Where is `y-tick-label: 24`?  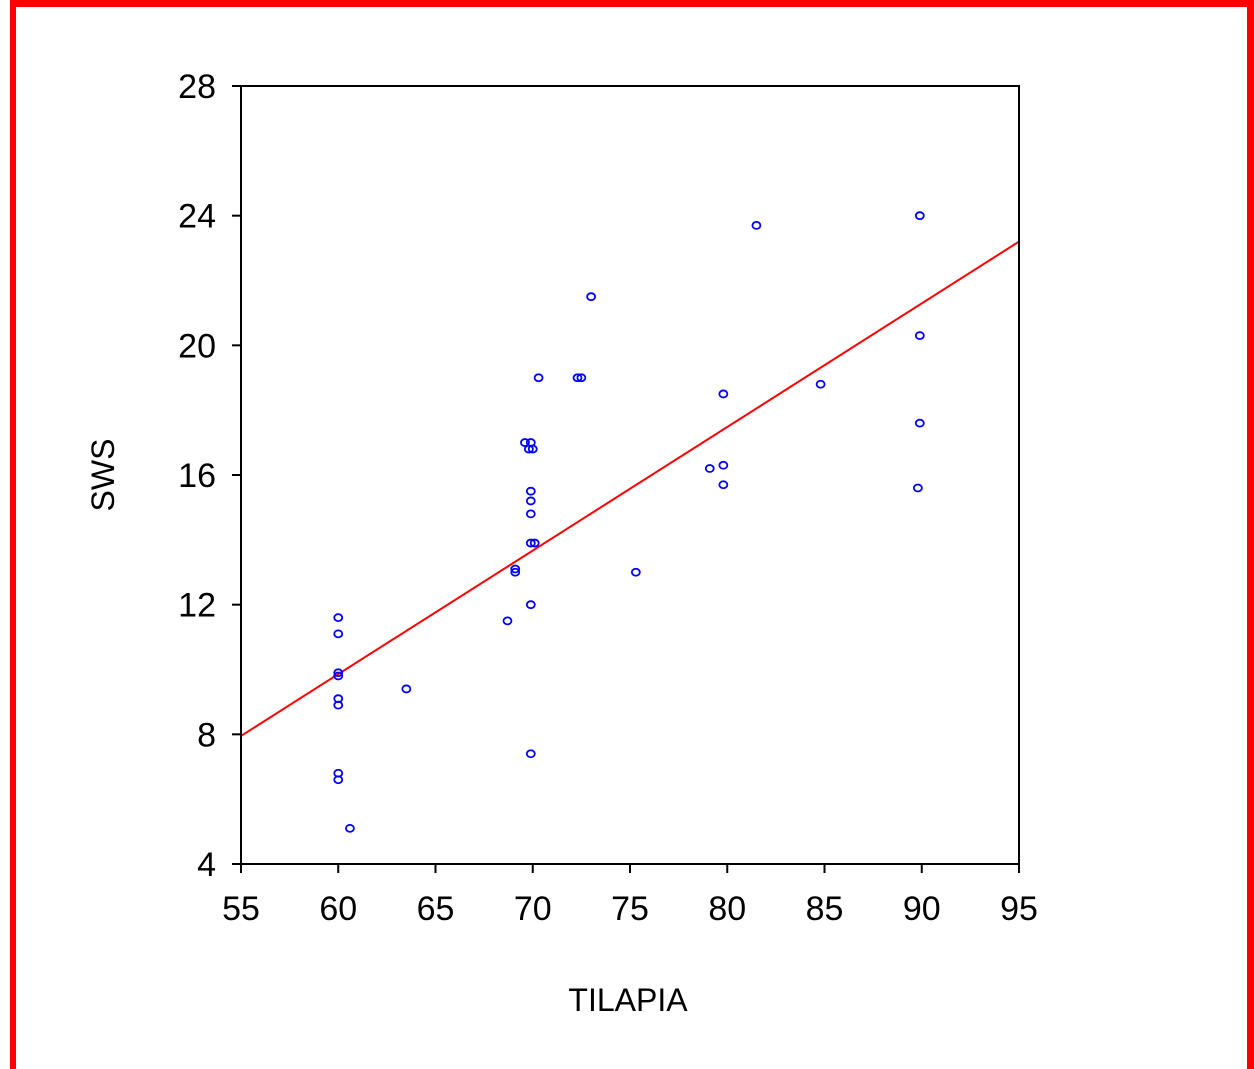 y-tick-label: 24 is located at coordinates (197, 217).